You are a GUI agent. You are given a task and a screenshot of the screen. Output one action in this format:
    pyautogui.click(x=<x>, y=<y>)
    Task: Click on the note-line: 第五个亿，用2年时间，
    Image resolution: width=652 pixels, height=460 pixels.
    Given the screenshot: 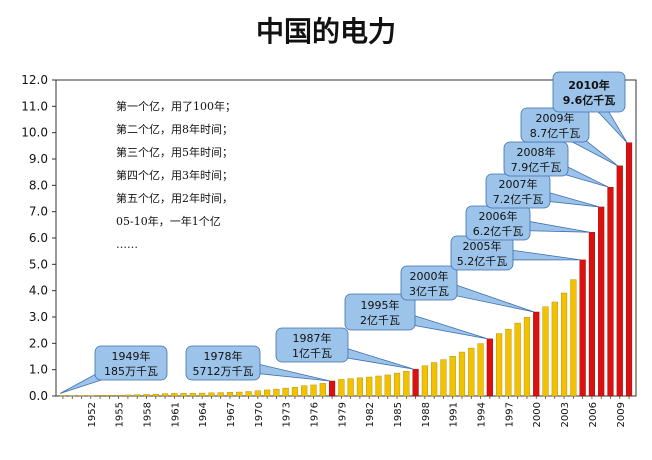 What is the action you would take?
    pyautogui.click(x=174, y=198)
    